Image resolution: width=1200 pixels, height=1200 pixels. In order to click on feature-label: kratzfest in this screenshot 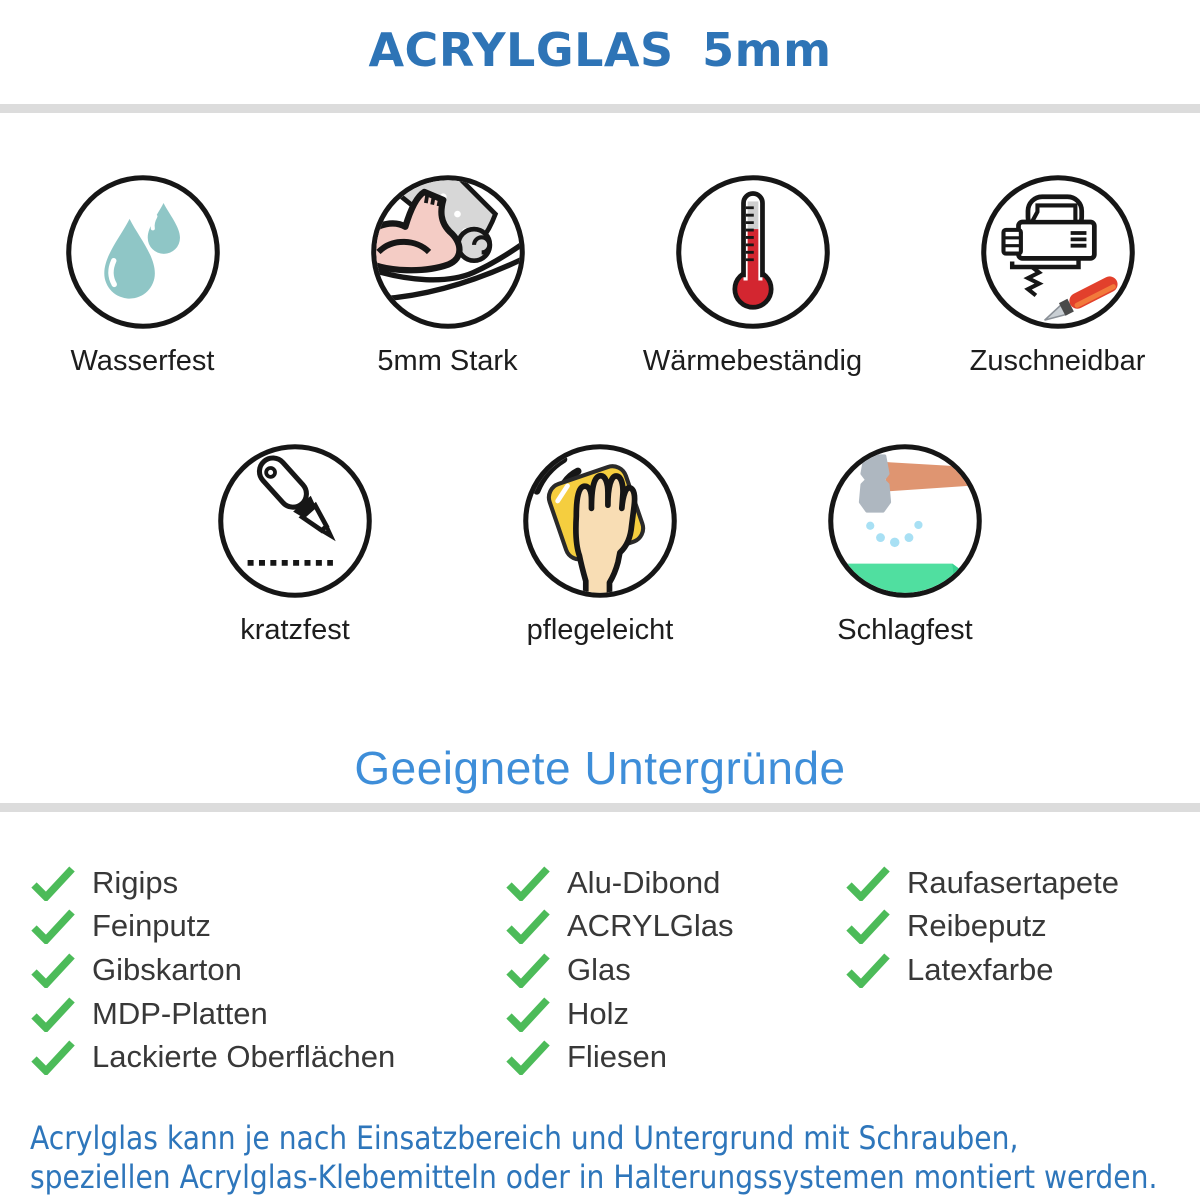, I will do `click(295, 630)`.